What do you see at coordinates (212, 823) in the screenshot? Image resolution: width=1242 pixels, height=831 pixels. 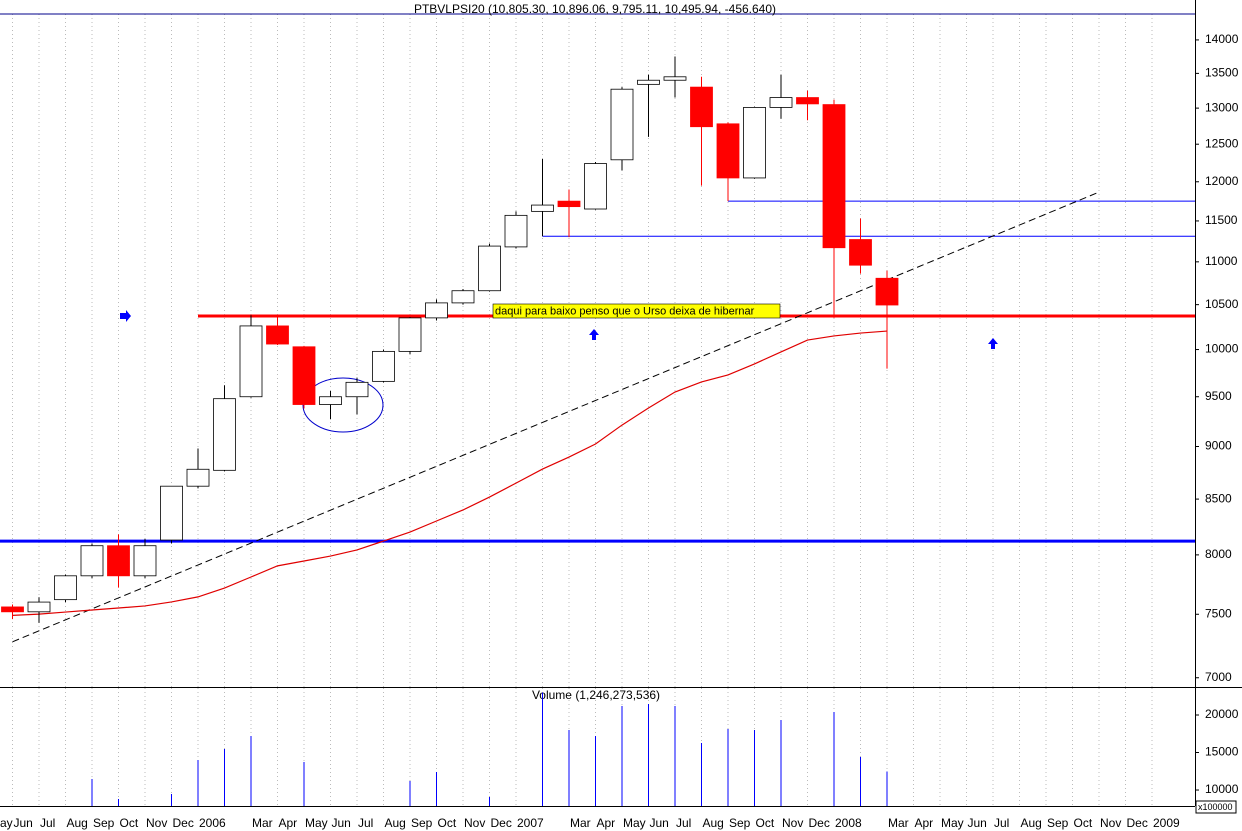 I see `x-tick-label: 2006` at bounding box center [212, 823].